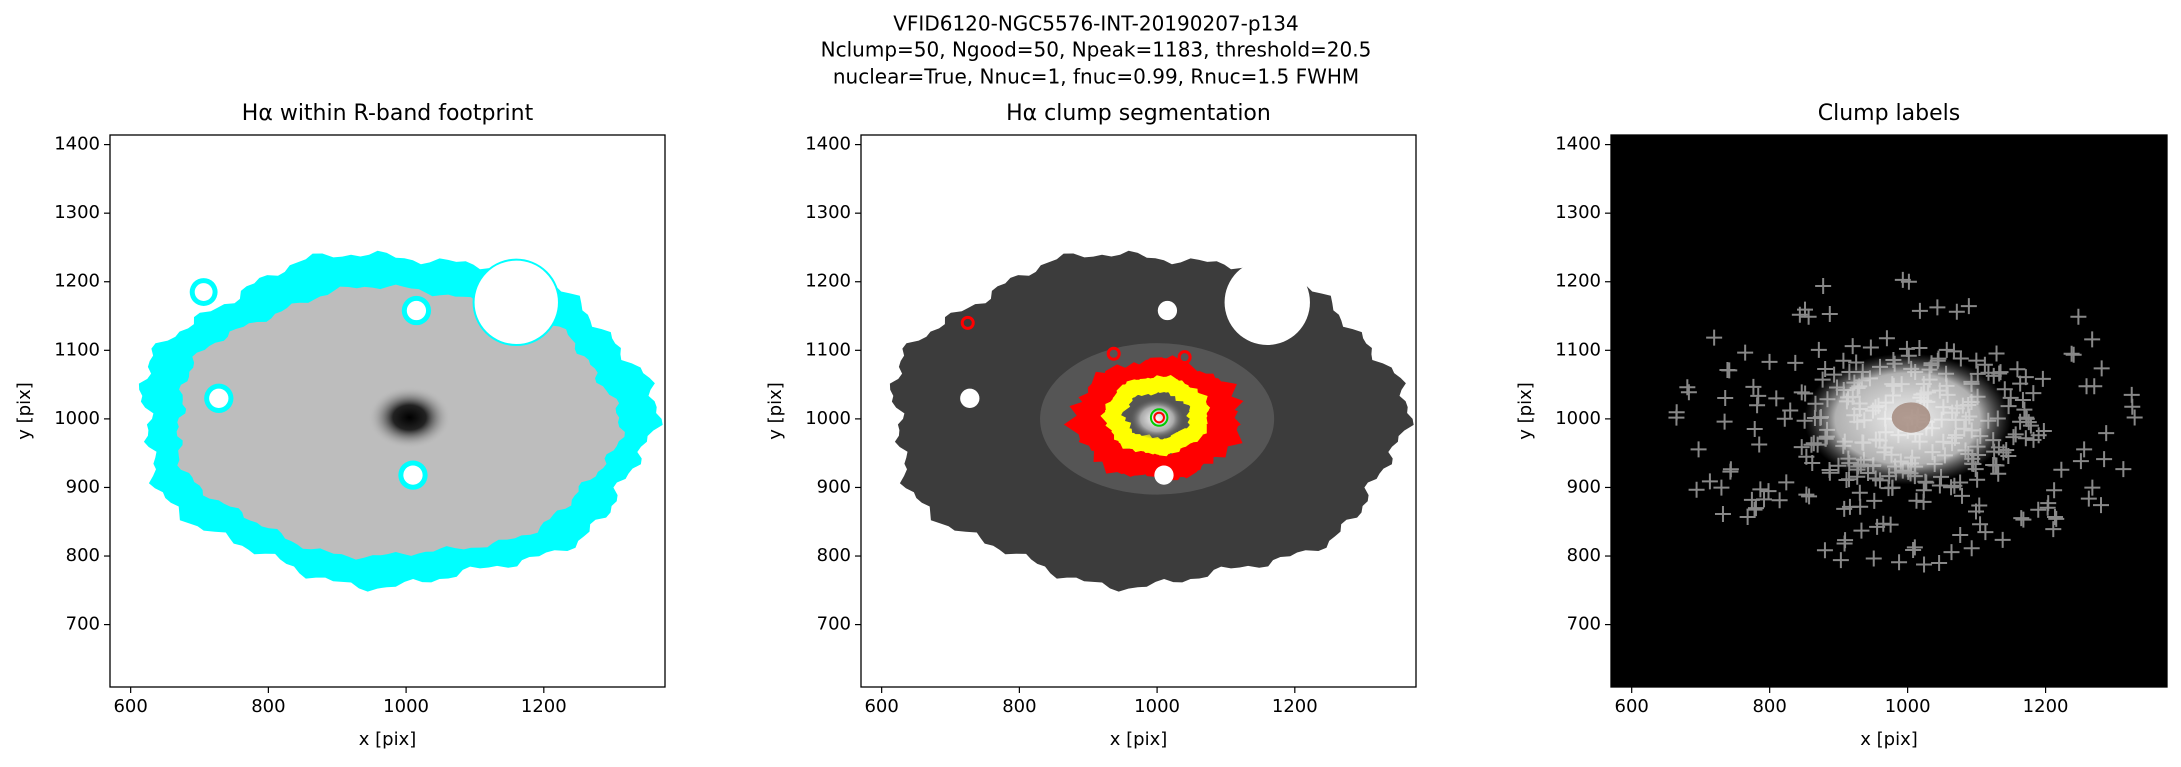 The image size is (2181, 767). Describe the element at coordinates (1889, 113) in the screenshot. I see `axes-title: Clump labels` at that location.